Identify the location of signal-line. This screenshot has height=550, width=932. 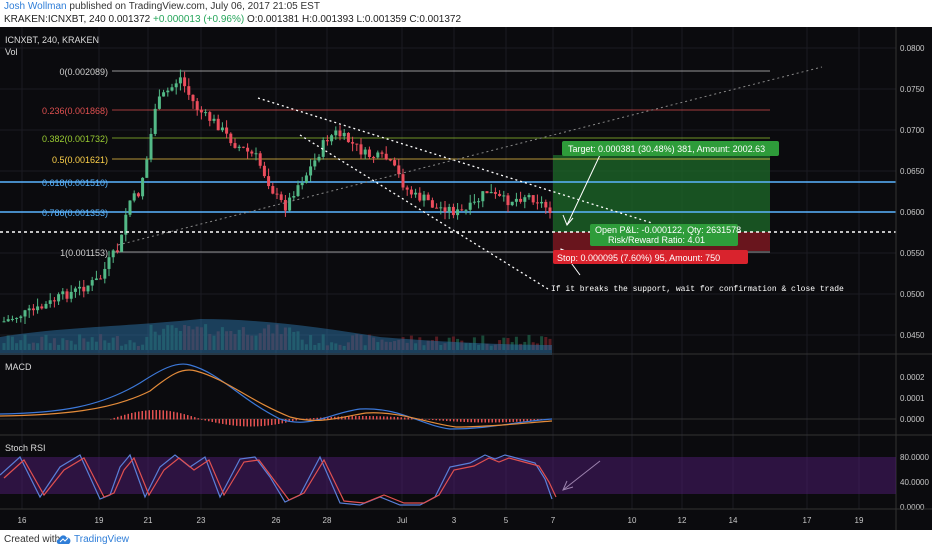
(276, 398).